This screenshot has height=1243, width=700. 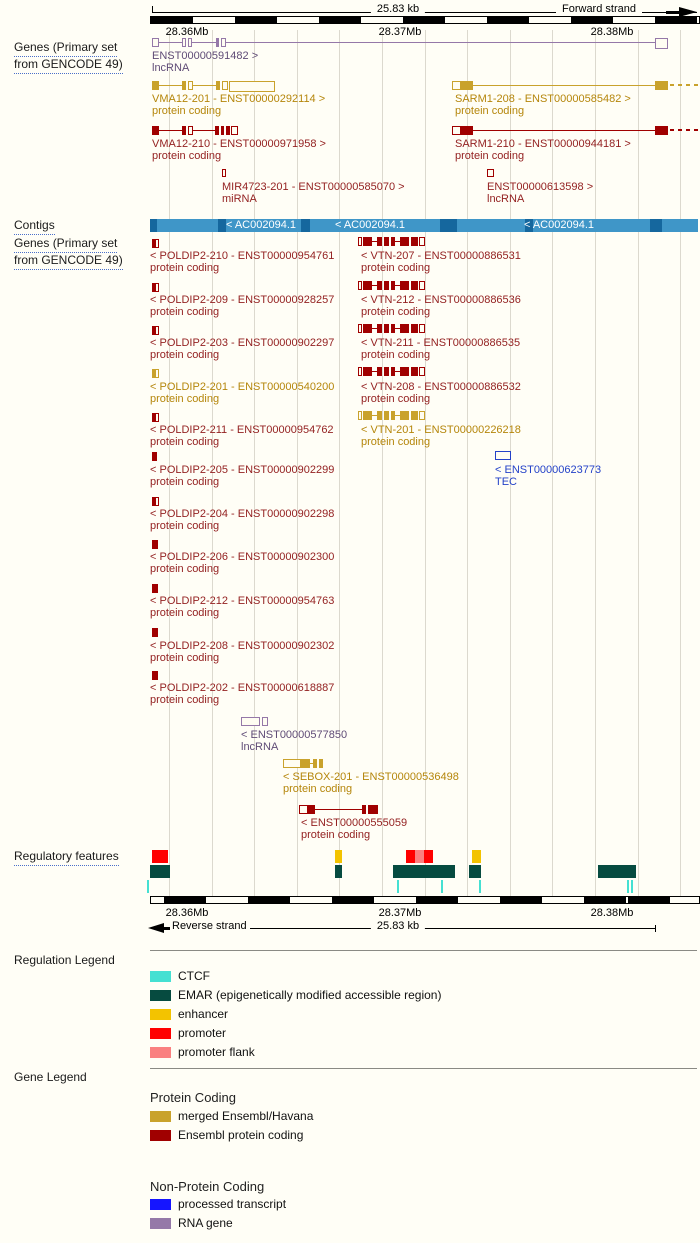 I want to click on transcript-biotype-POLDIP2-211: protein coding, so click(x=185, y=442).